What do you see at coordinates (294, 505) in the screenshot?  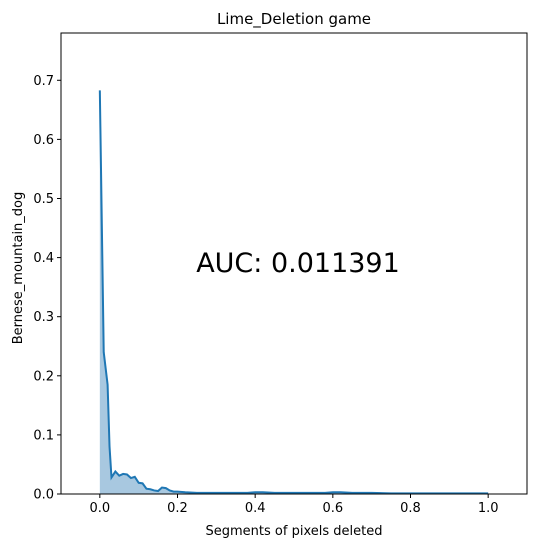 I see `x-axis: 0.0 0.2 0.4 0.6 0.8 1.0` at bounding box center [294, 505].